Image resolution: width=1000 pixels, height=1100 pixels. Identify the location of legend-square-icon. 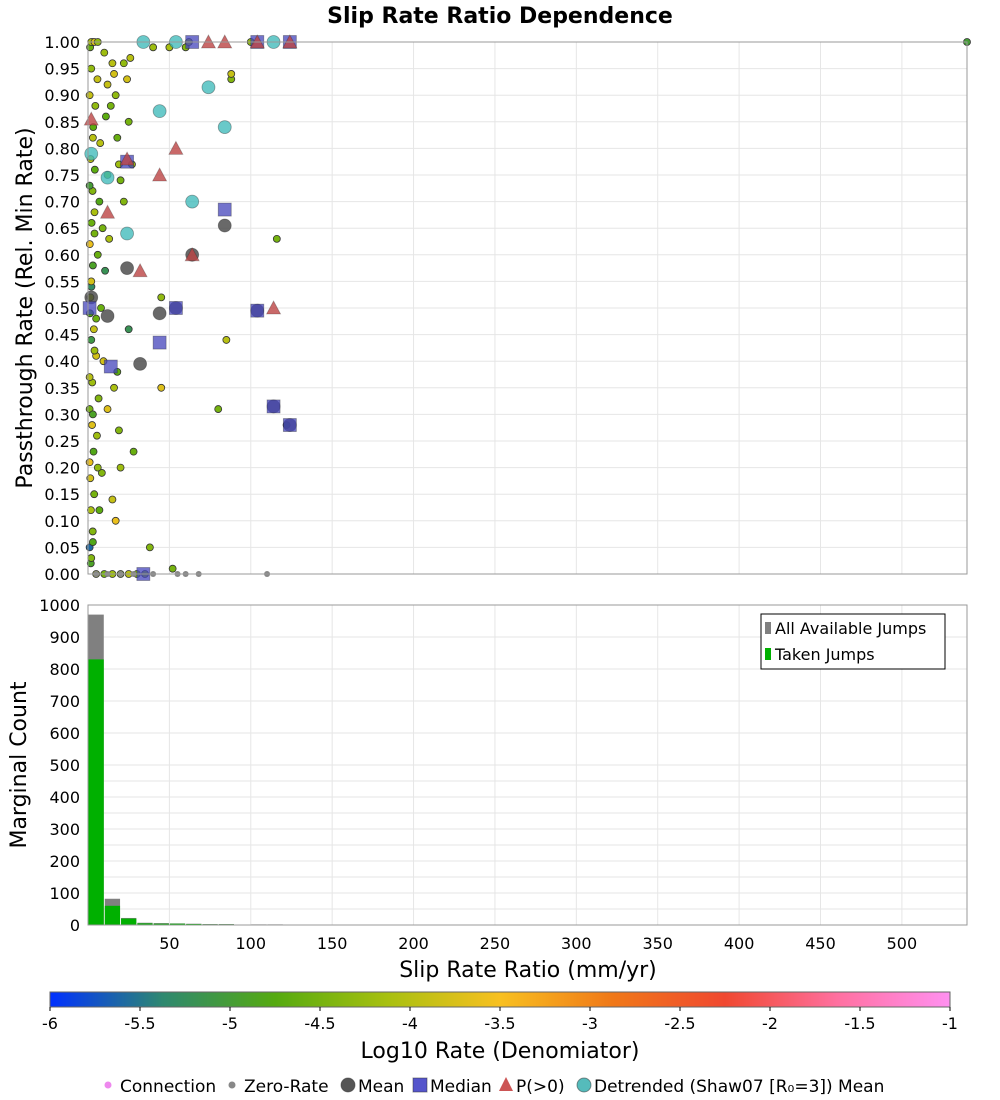
(420, 1085).